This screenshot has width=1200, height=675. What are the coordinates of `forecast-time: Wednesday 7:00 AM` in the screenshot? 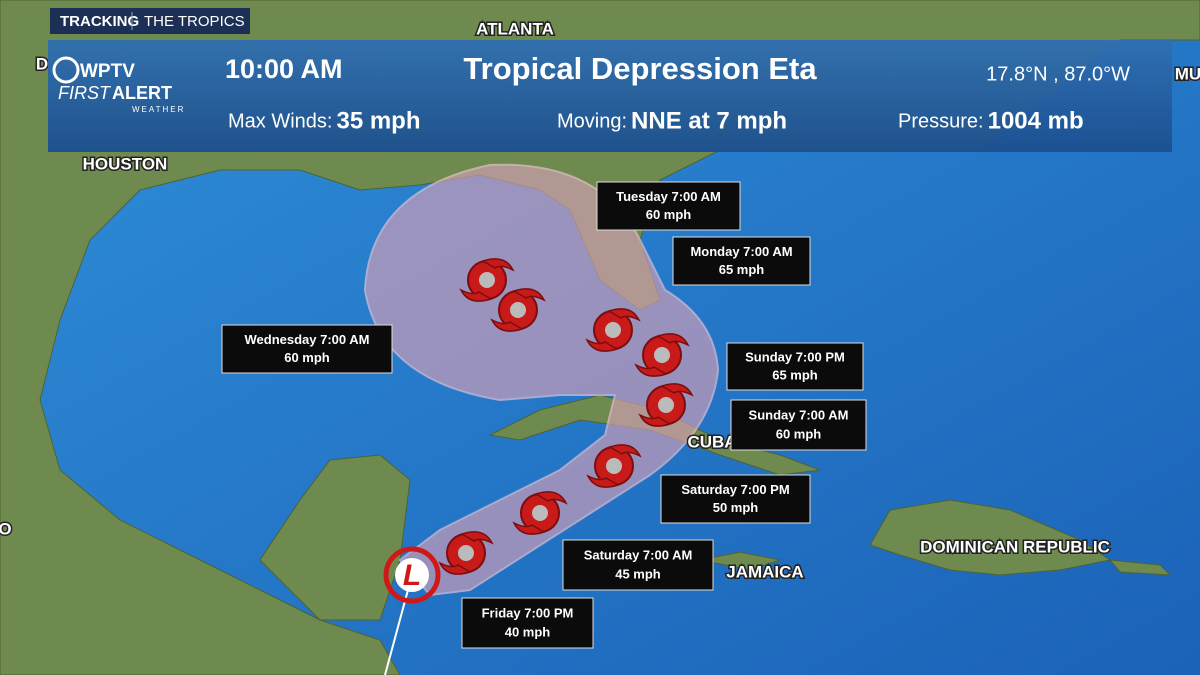 It's located at (307, 339).